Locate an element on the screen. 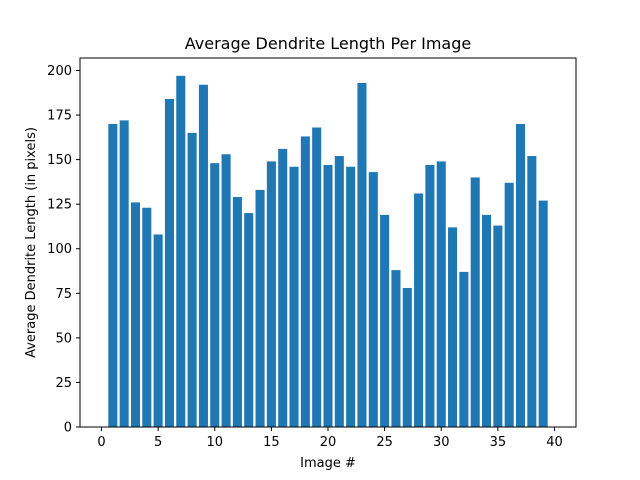 Image resolution: width=640 pixels, height=480 pixels. y-tick-label: 100 is located at coordinates (59, 249).